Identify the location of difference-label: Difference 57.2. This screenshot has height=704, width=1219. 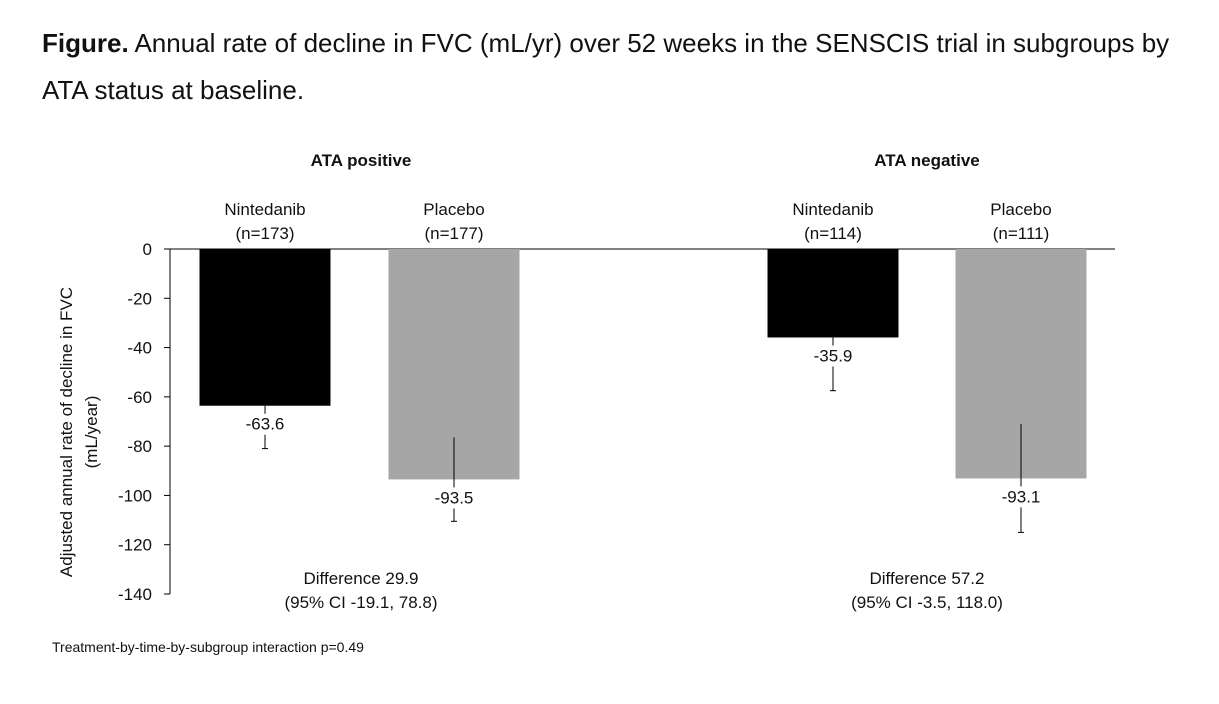
(927, 578).